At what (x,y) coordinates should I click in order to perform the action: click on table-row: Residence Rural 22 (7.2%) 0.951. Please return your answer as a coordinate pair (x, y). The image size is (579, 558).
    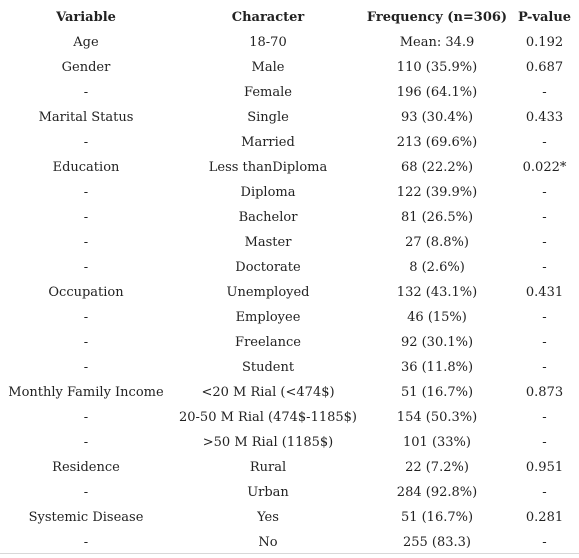
    Looking at the image, I should click on (289, 467).